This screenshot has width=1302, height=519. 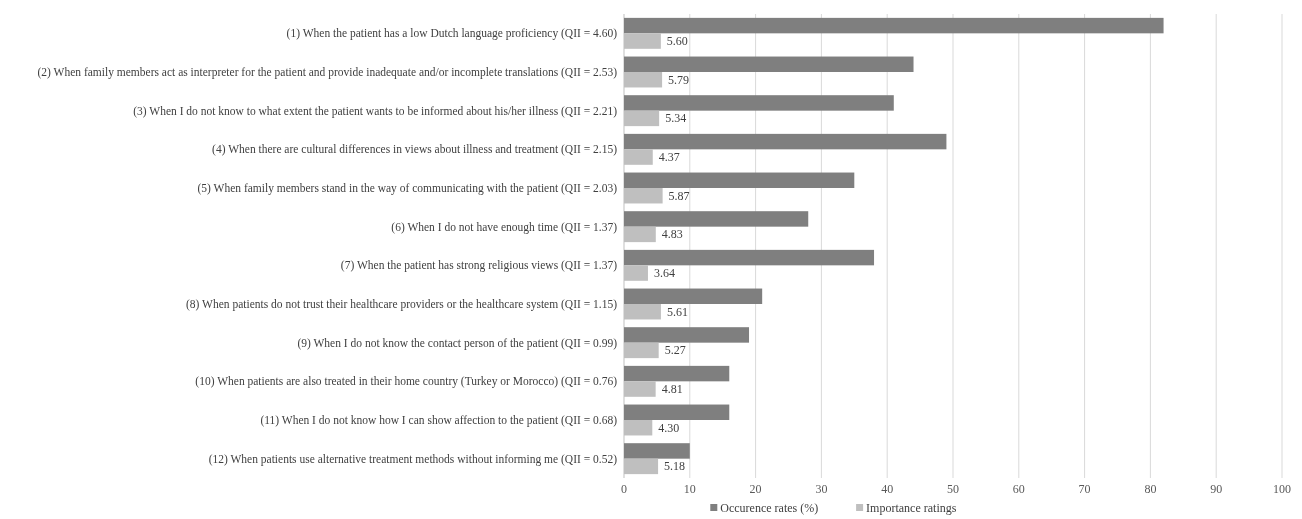 What do you see at coordinates (327, 72) in the screenshot?
I see `y-tick-label: (2) When family members act as interpreter for the patient and provide inadequate and/or incomplete translations (QII = 2.53)` at bounding box center [327, 72].